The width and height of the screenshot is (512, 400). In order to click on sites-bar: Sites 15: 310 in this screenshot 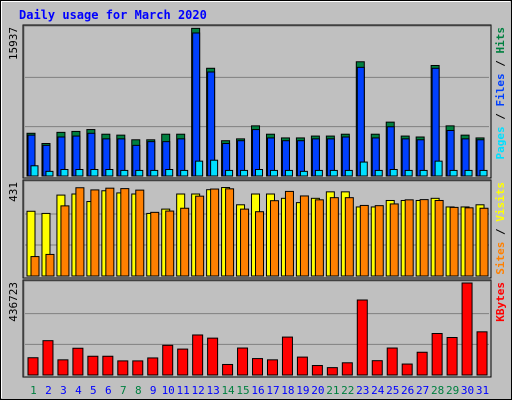, I will do `click(245, 242)`.